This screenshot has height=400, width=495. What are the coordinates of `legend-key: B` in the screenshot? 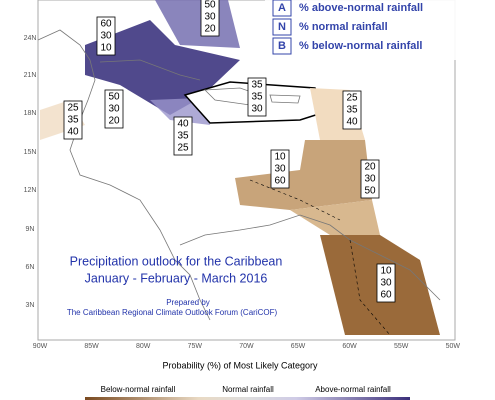 It's located at (282, 46).